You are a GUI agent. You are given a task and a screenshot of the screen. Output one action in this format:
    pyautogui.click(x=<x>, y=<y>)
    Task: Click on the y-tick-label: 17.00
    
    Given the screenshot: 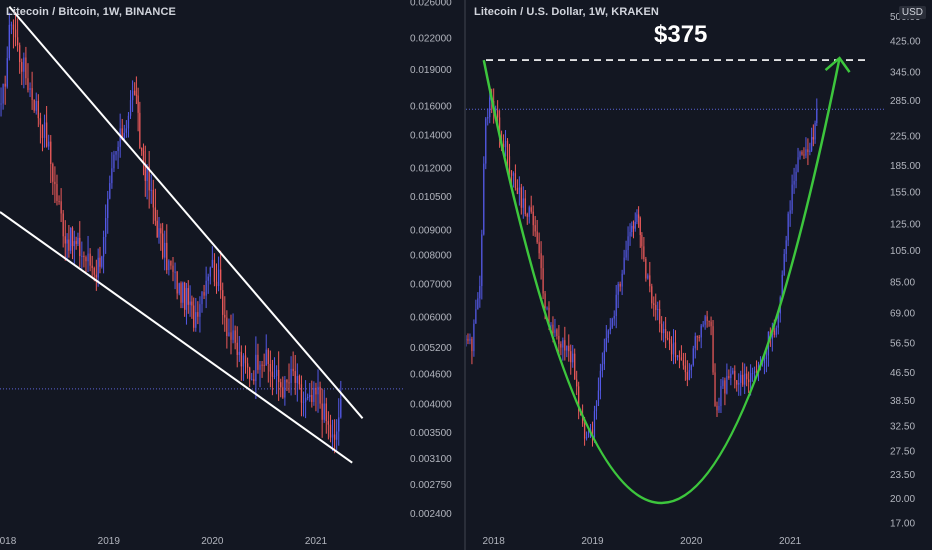 What is the action you would take?
    pyautogui.click(x=902, y=524)
    